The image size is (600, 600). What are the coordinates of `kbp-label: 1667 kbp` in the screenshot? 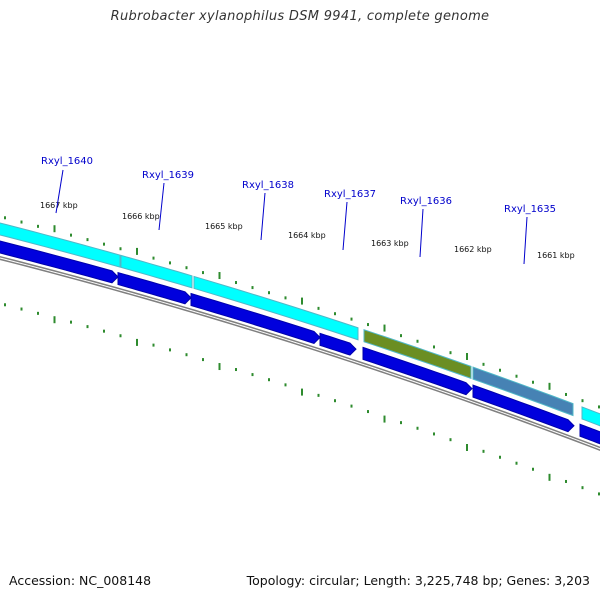 It's located at (59, 205).